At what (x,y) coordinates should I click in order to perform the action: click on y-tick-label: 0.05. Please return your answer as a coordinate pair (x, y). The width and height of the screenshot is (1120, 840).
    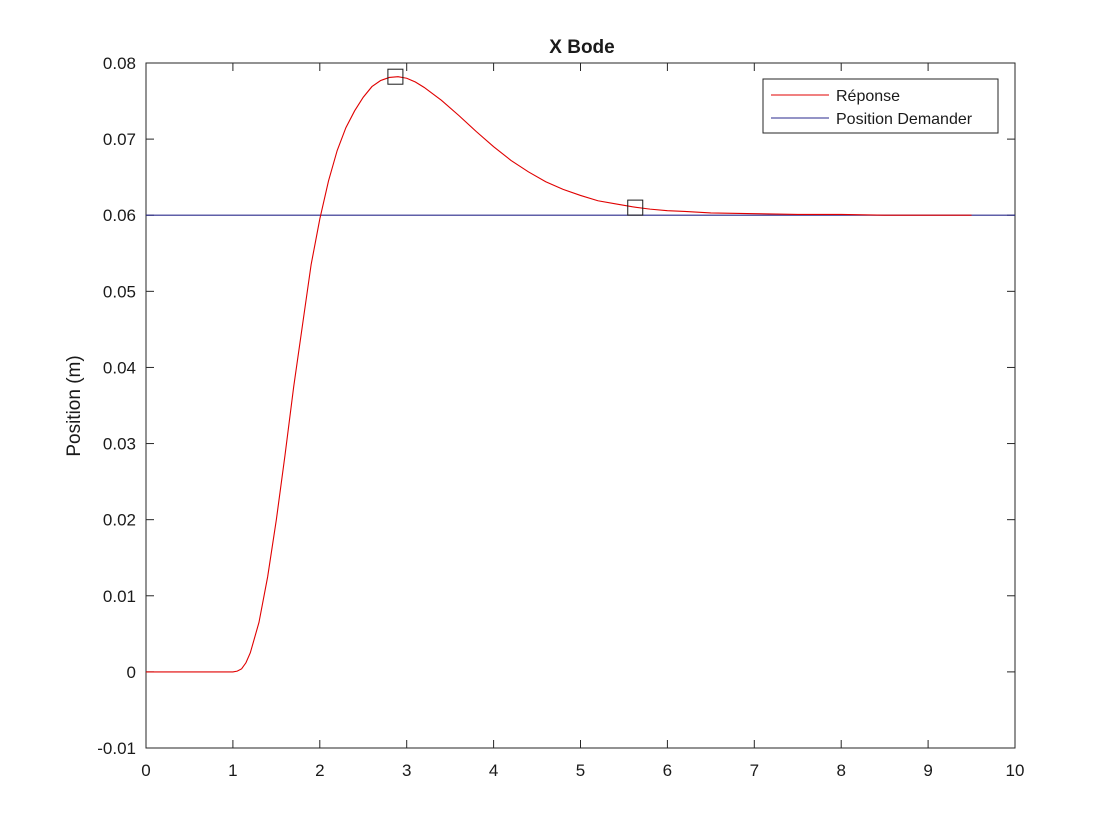
    Looking at the image, I should click on (119, 291).